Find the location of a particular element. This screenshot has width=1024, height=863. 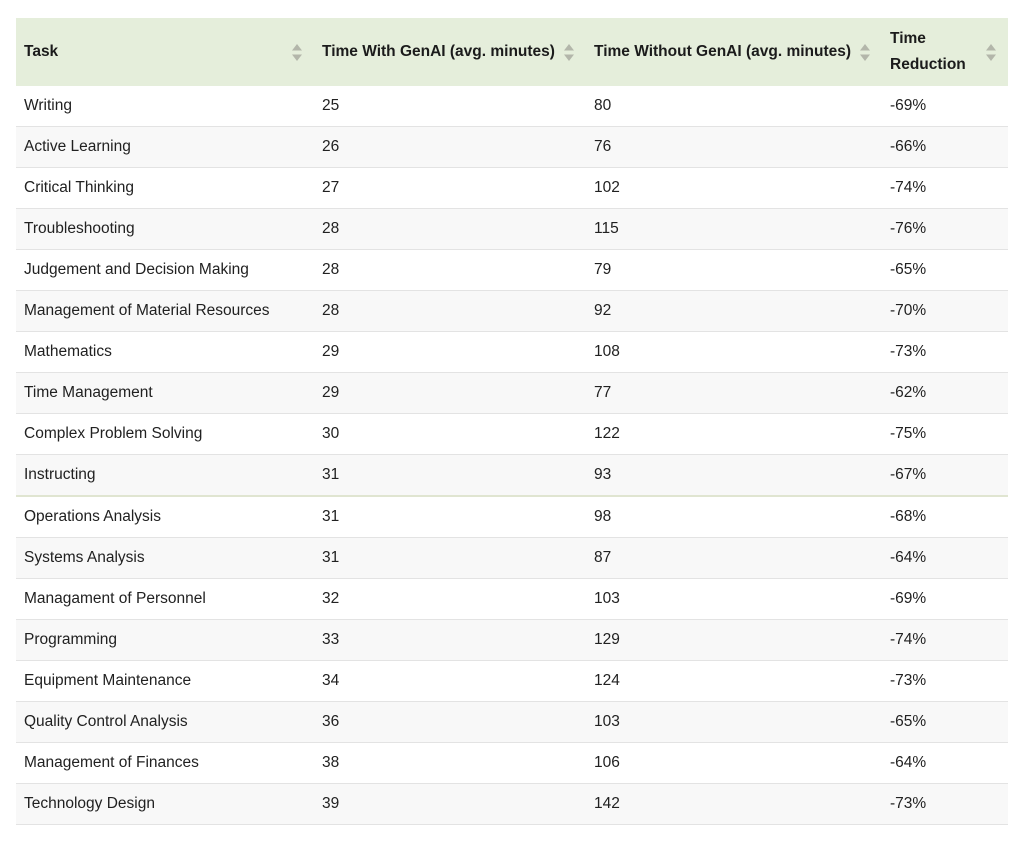

table-row: Mathematics 29 108 -73% is located at coordinates (512, 352).